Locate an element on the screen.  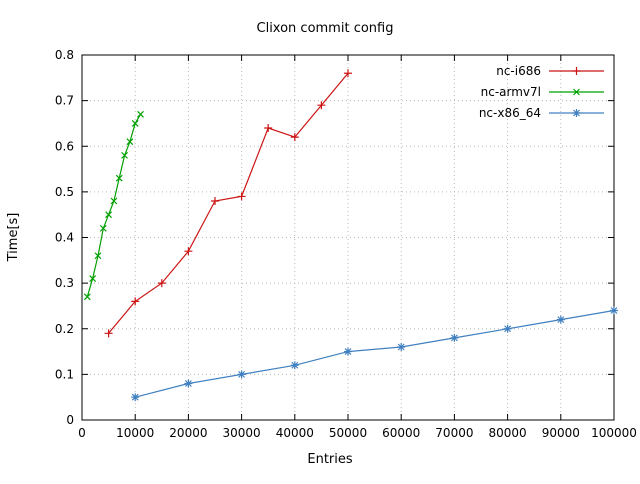
svg-text: 0.5 is located at coordinates (64, 192).